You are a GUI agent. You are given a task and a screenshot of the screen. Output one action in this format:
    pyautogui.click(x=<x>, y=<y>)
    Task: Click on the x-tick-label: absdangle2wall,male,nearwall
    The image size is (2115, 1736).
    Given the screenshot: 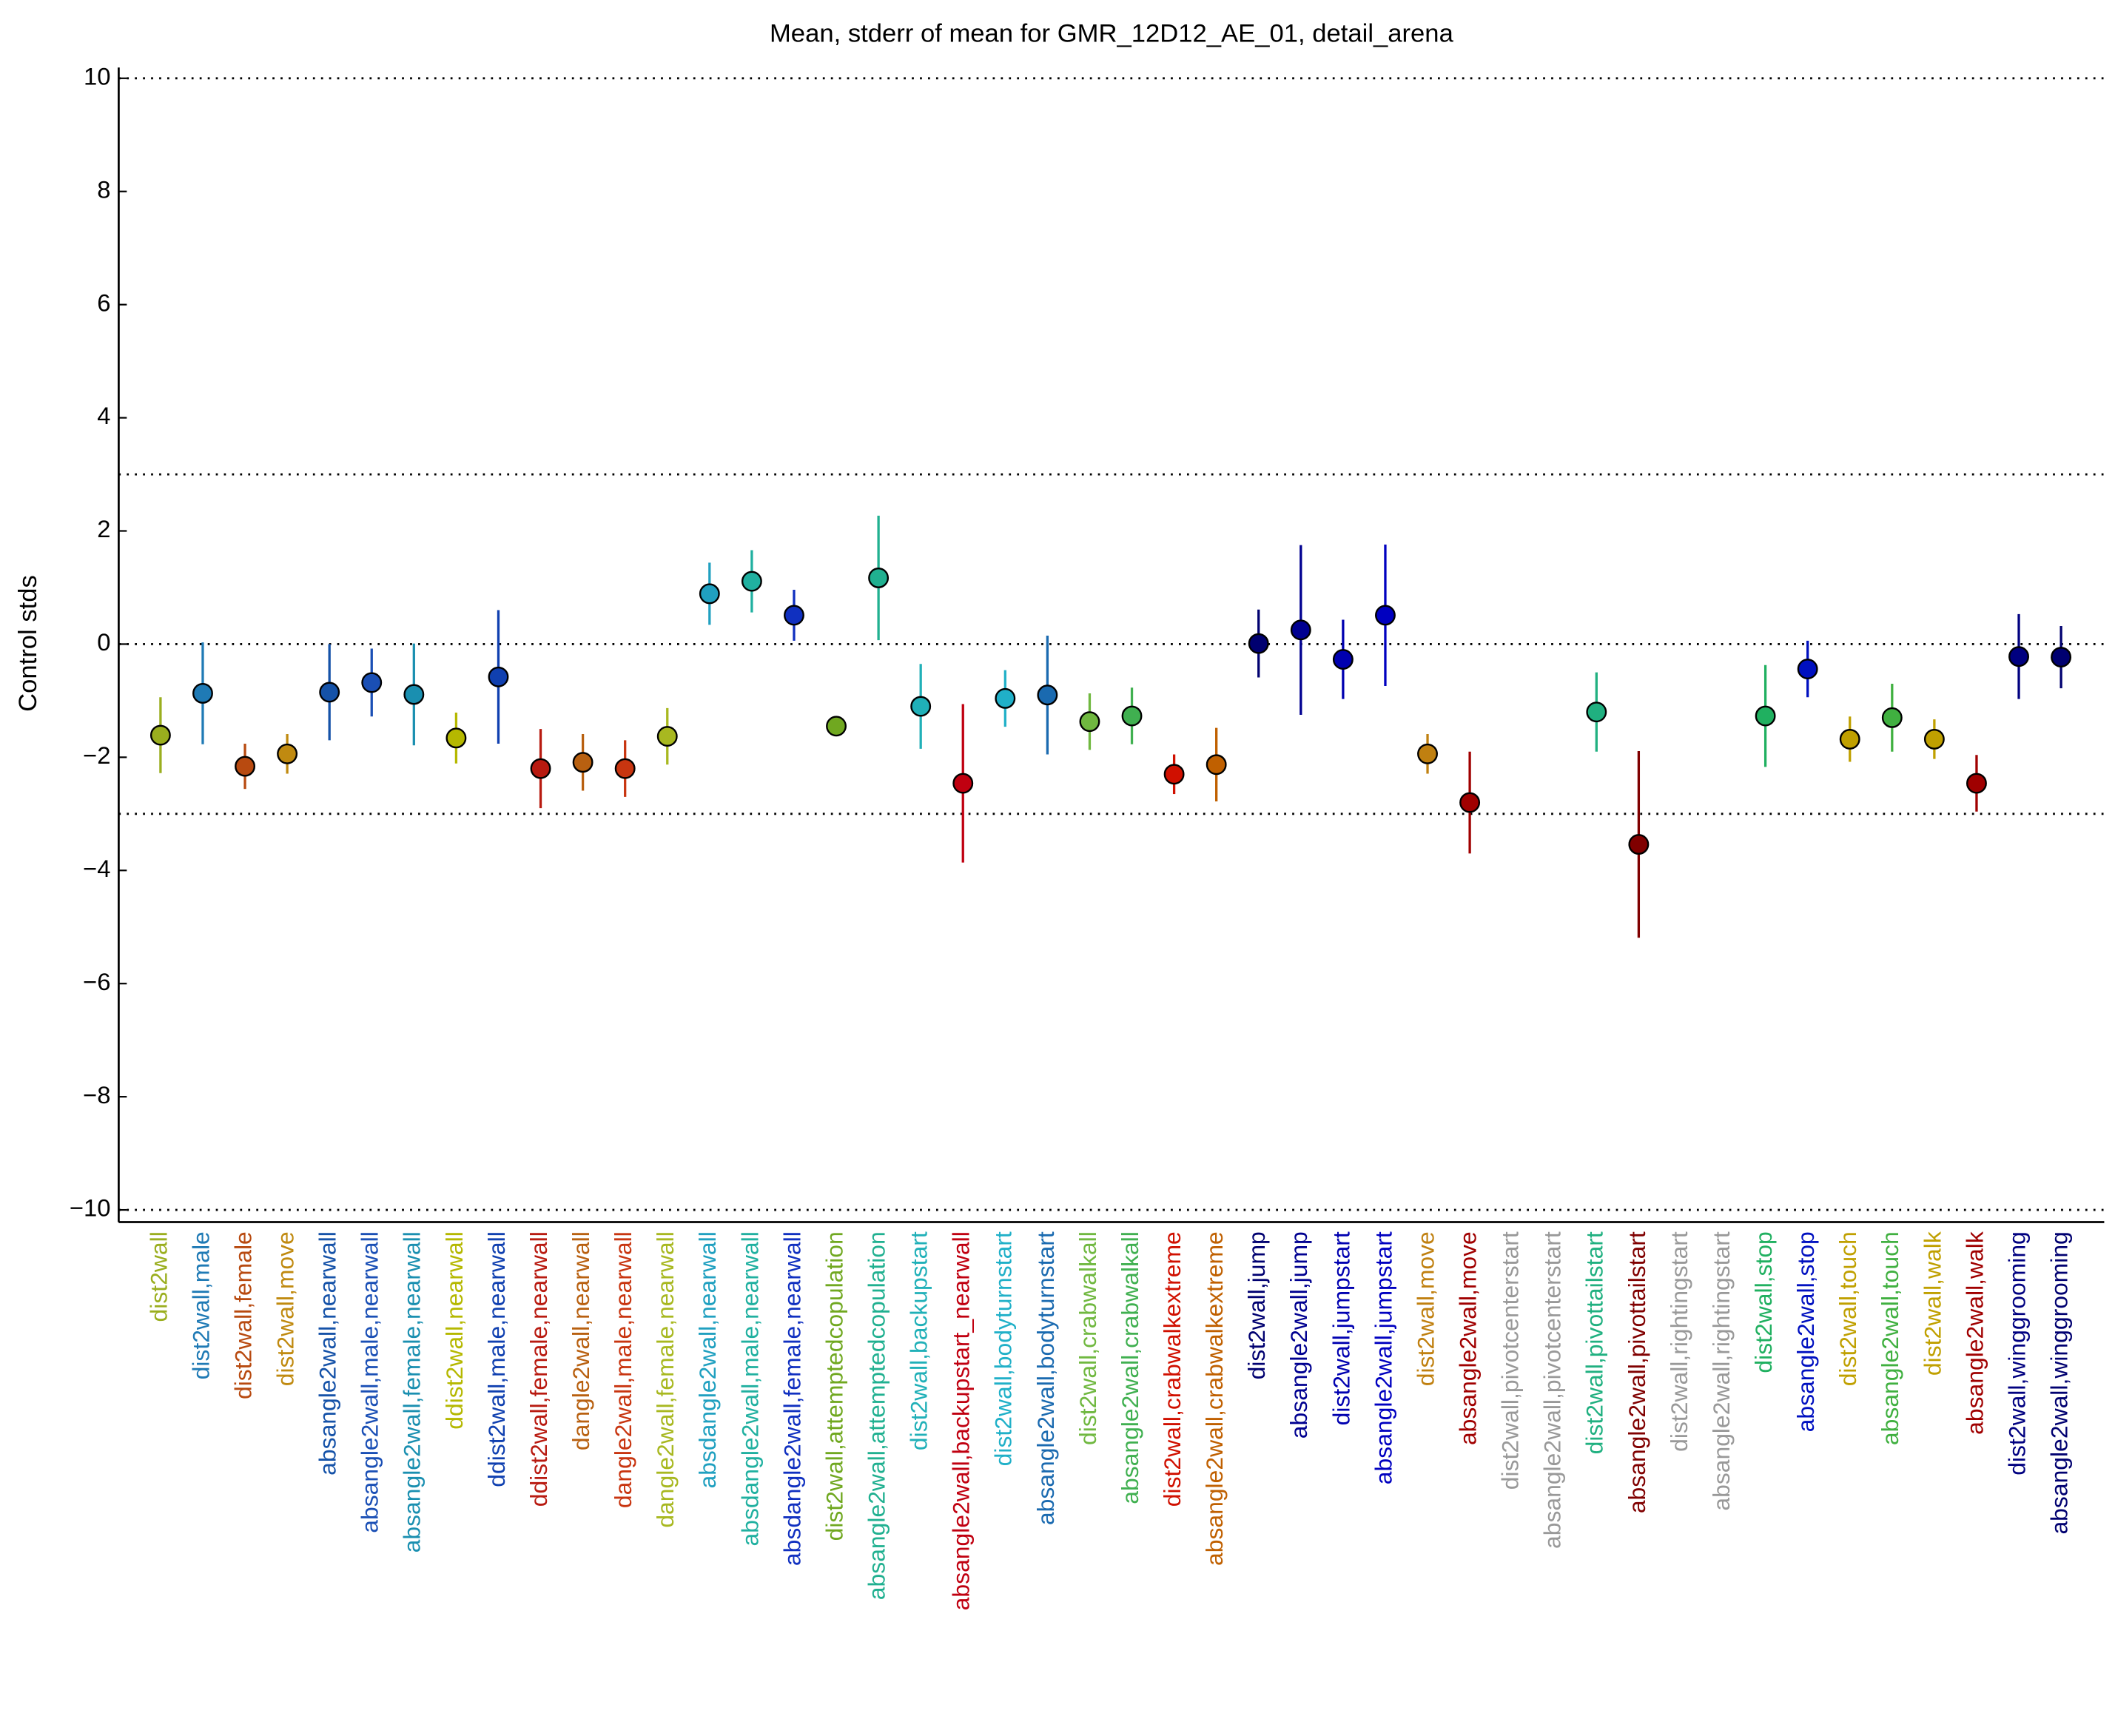 What is the action you would take?
    pyautogui.click(x=749, y=1388)
    